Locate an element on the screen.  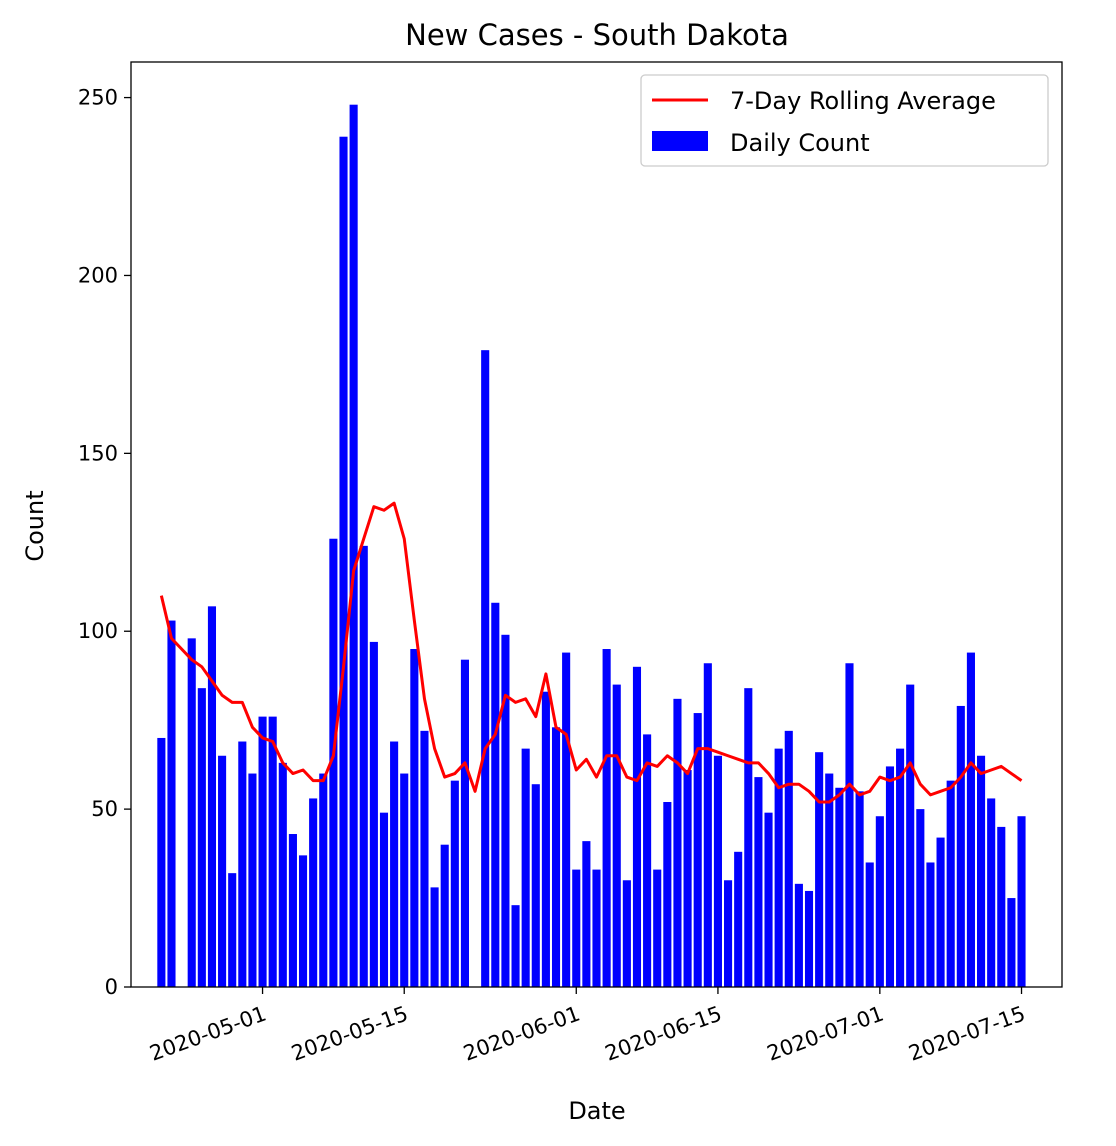
y-tick-label: 200 is located at coordinates (98, 275).